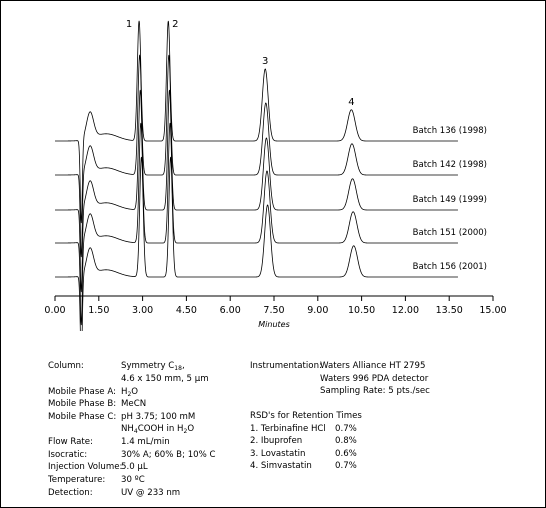 This screenshot has height=508, width=546. I want to click on x-tick-label: 7.50, so click(273, 310).